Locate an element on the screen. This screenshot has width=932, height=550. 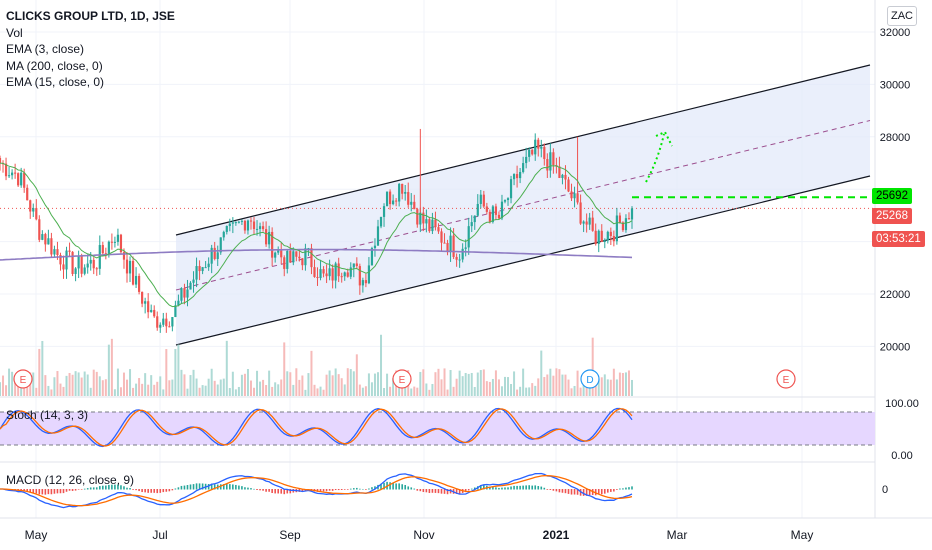
legend-ema15: EMA (15, close, 0) is located at coordinates (55, 82).